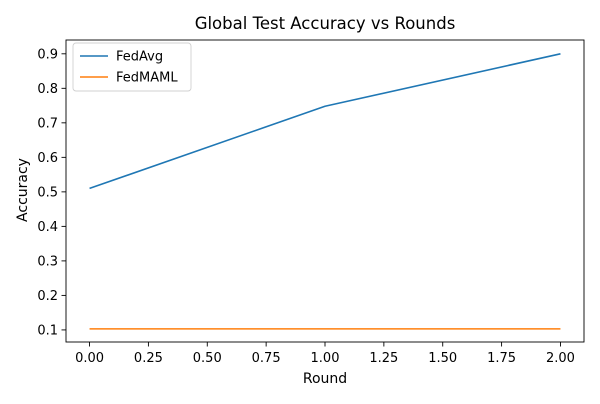  Describe the element at coordinates (147, 78) in the screenshot. I see `legend-label: FedMAML` at that location.